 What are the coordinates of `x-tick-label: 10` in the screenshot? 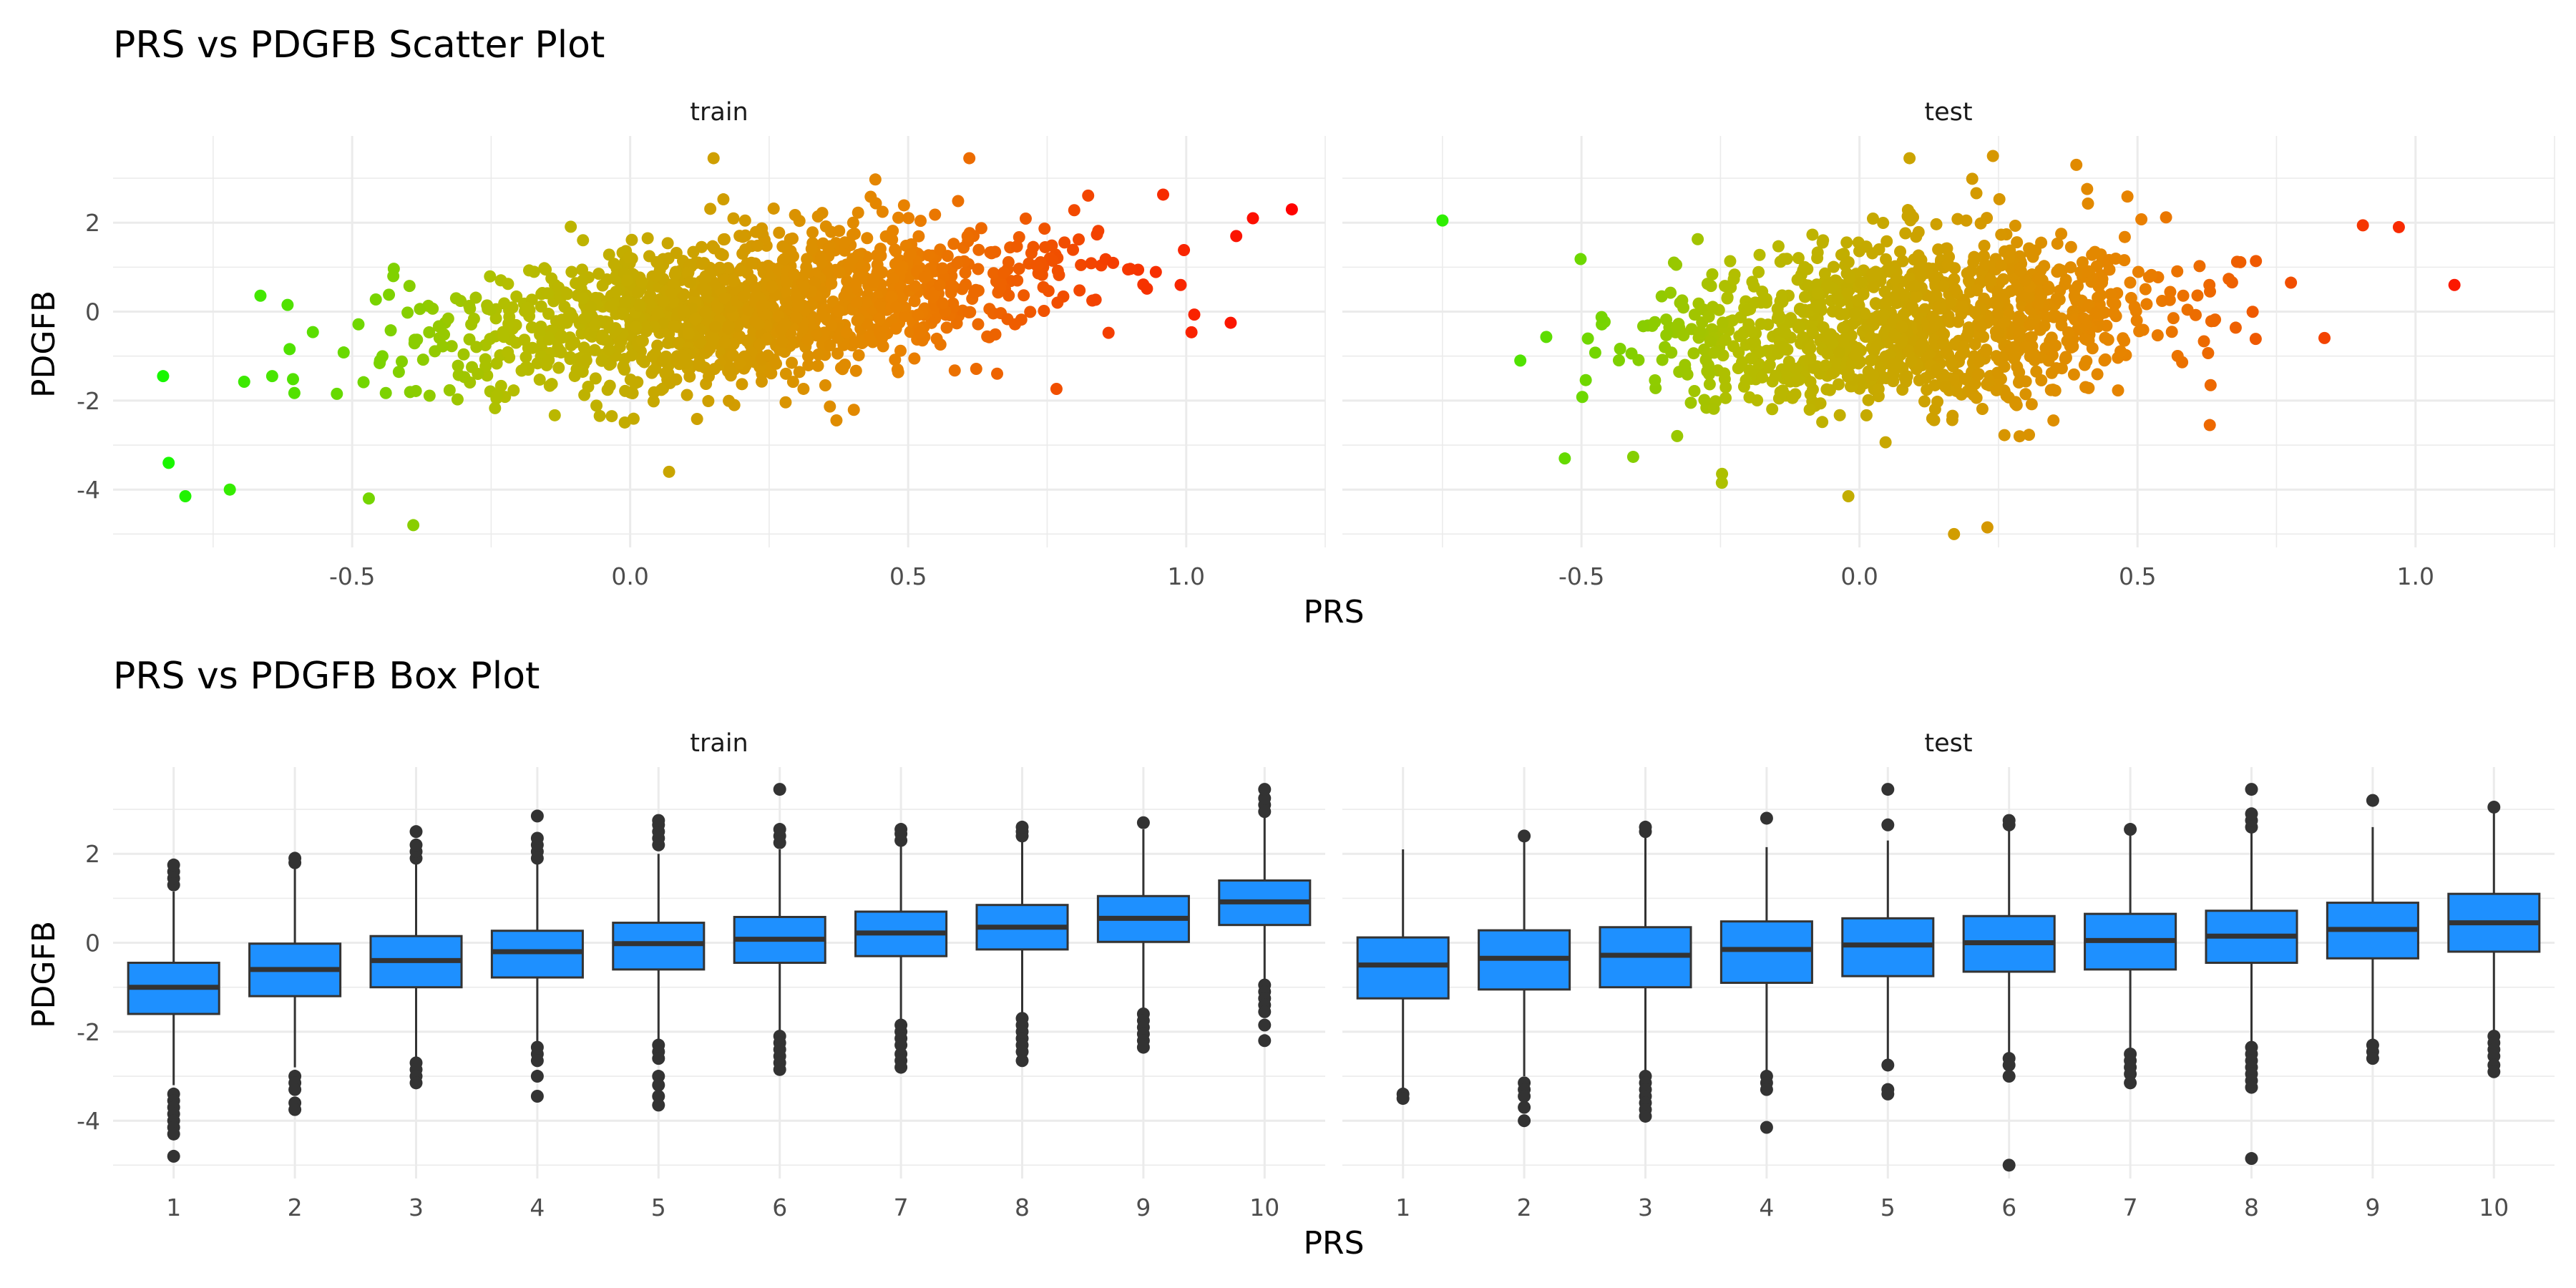 It's located at (1264, 1207).